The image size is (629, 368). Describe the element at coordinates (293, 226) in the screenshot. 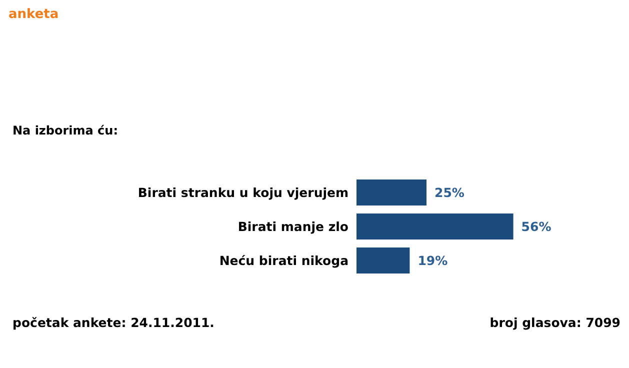

I see `y-tick-label: Birati manje zlo` at that location.